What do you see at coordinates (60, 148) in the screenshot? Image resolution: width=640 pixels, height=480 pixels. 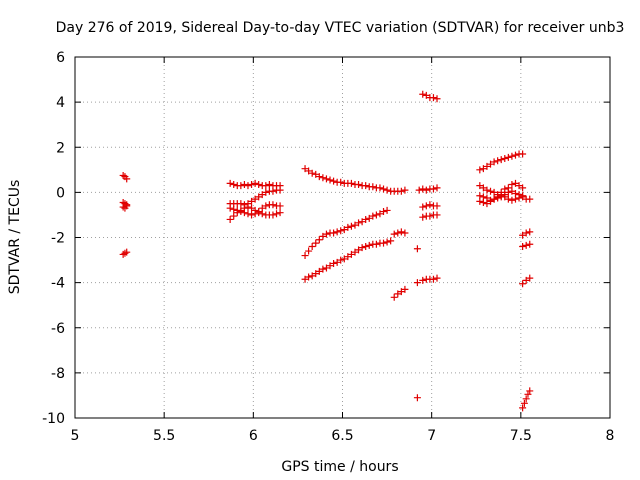 I see `y-tick-label: 2` at bounding box center [60, 148].